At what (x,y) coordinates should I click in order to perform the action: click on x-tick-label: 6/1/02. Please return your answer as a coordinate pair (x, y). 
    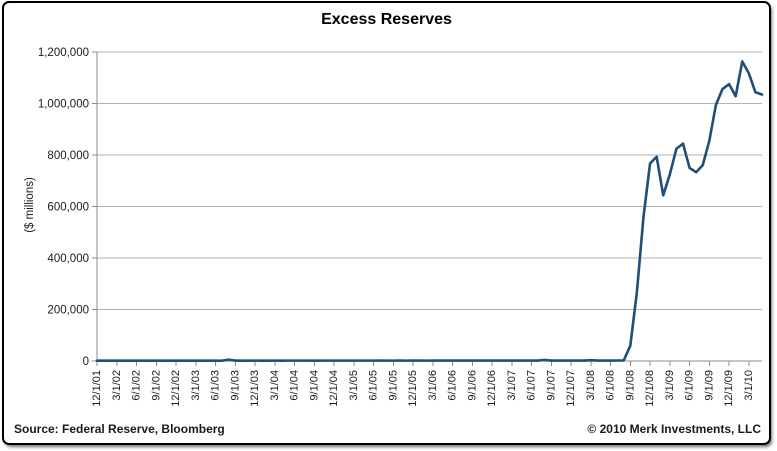
    Looking at the image, I should click on (137, 385).